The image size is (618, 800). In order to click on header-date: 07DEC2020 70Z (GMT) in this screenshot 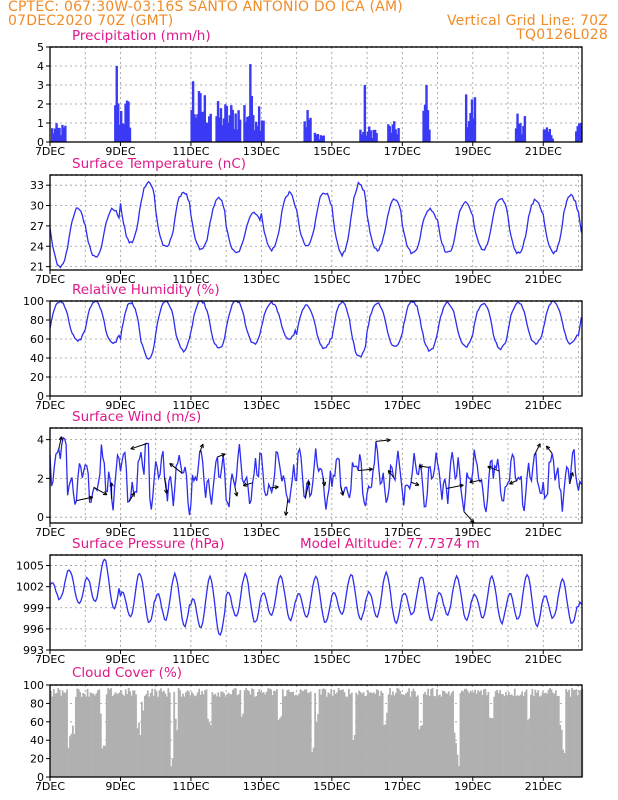, I will do `click(91, 21)`.